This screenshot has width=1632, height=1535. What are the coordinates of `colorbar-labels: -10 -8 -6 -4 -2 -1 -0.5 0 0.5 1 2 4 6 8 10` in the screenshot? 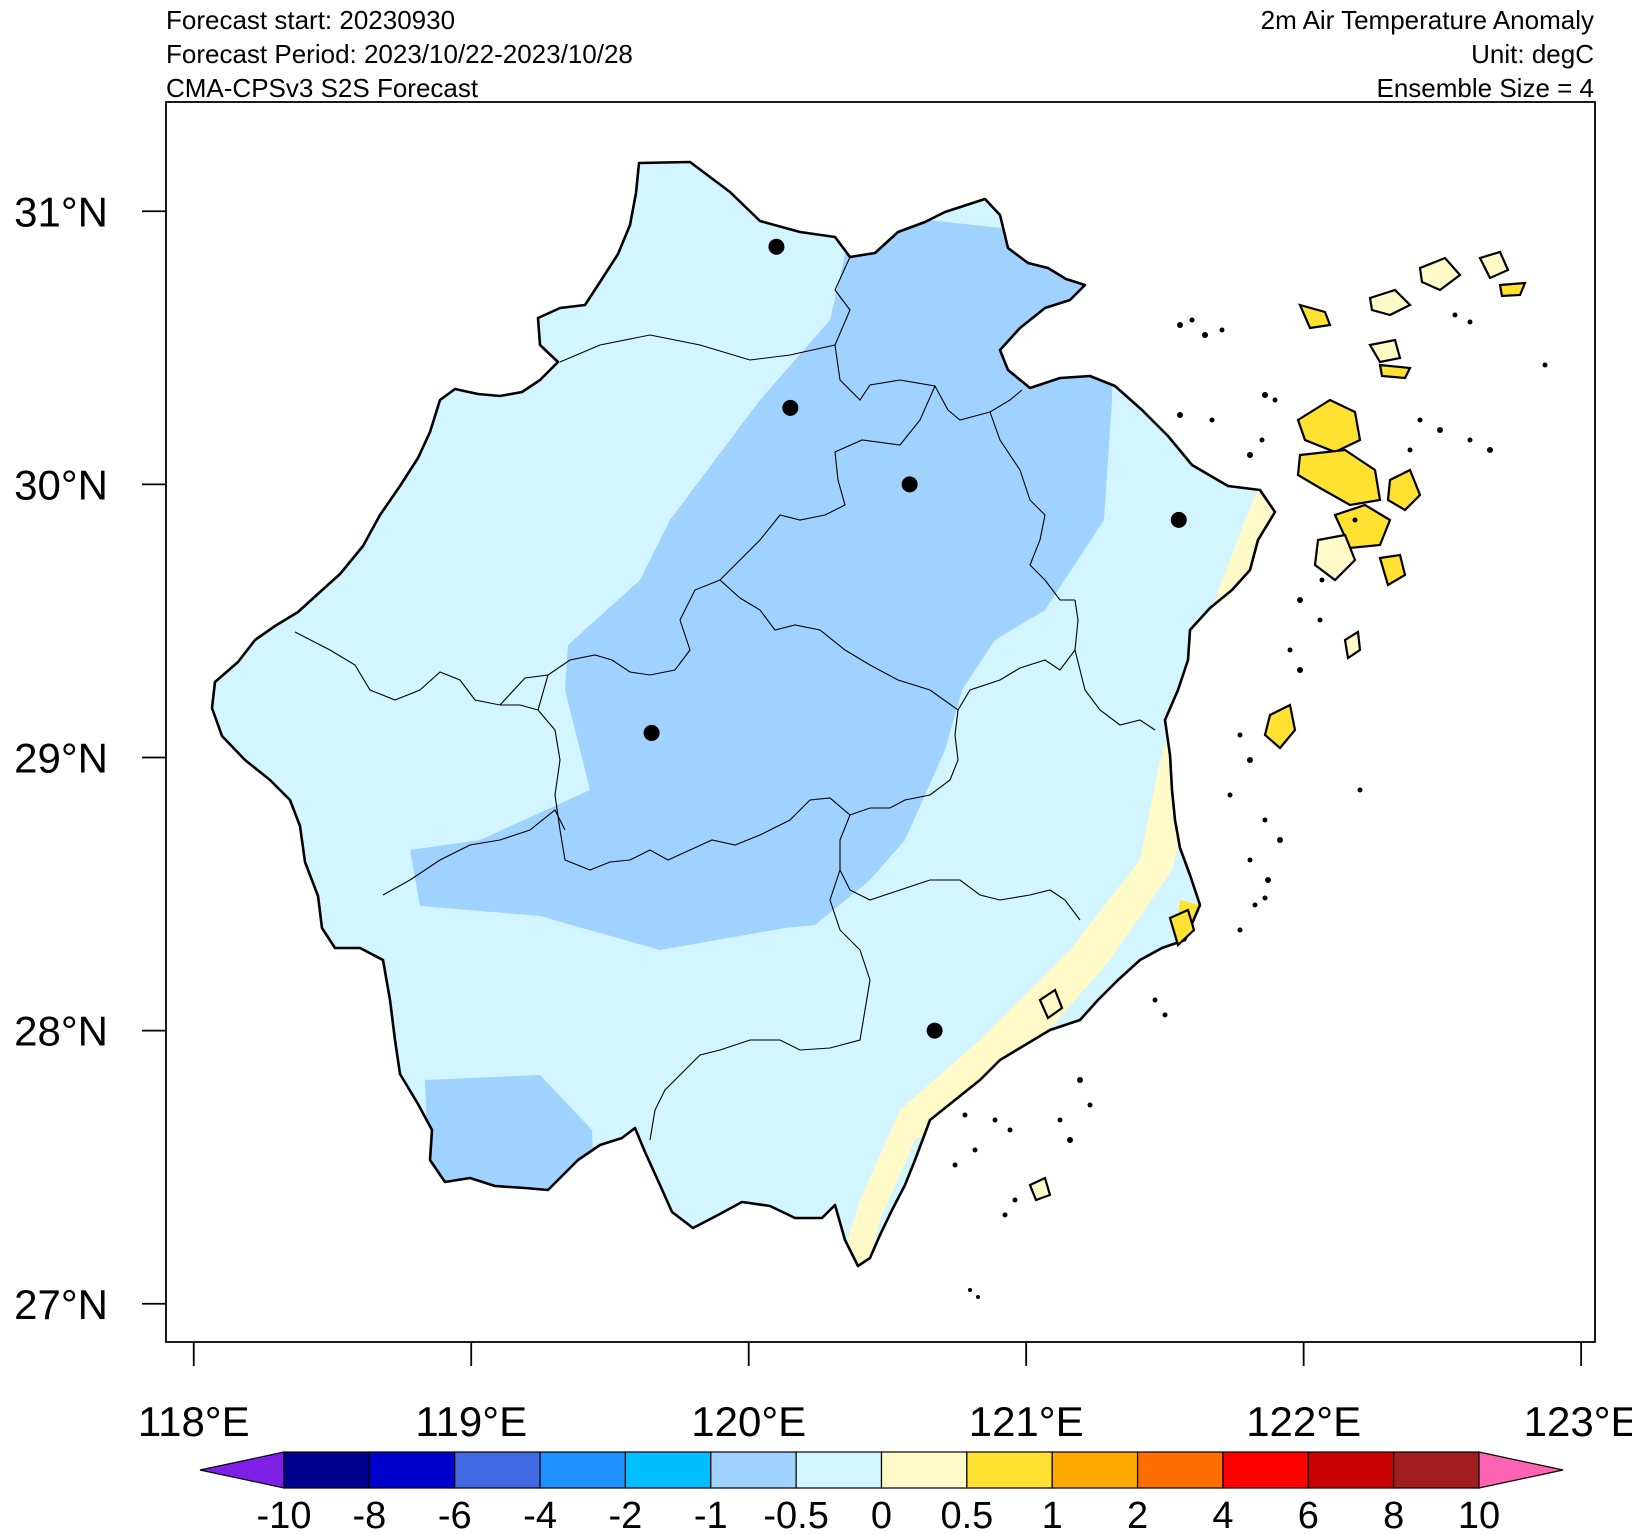 It's located at (879, 1515).